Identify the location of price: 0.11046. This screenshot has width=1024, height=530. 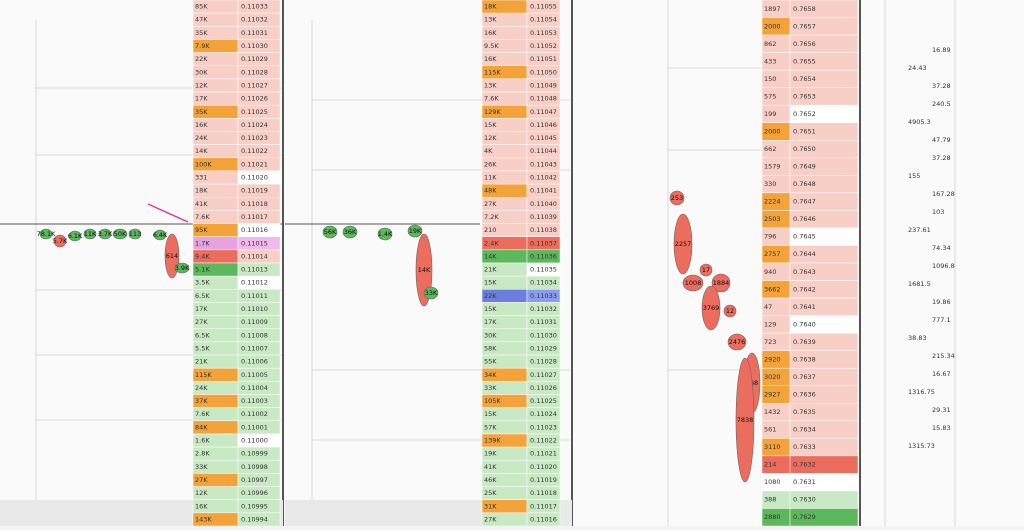
(543, 125).